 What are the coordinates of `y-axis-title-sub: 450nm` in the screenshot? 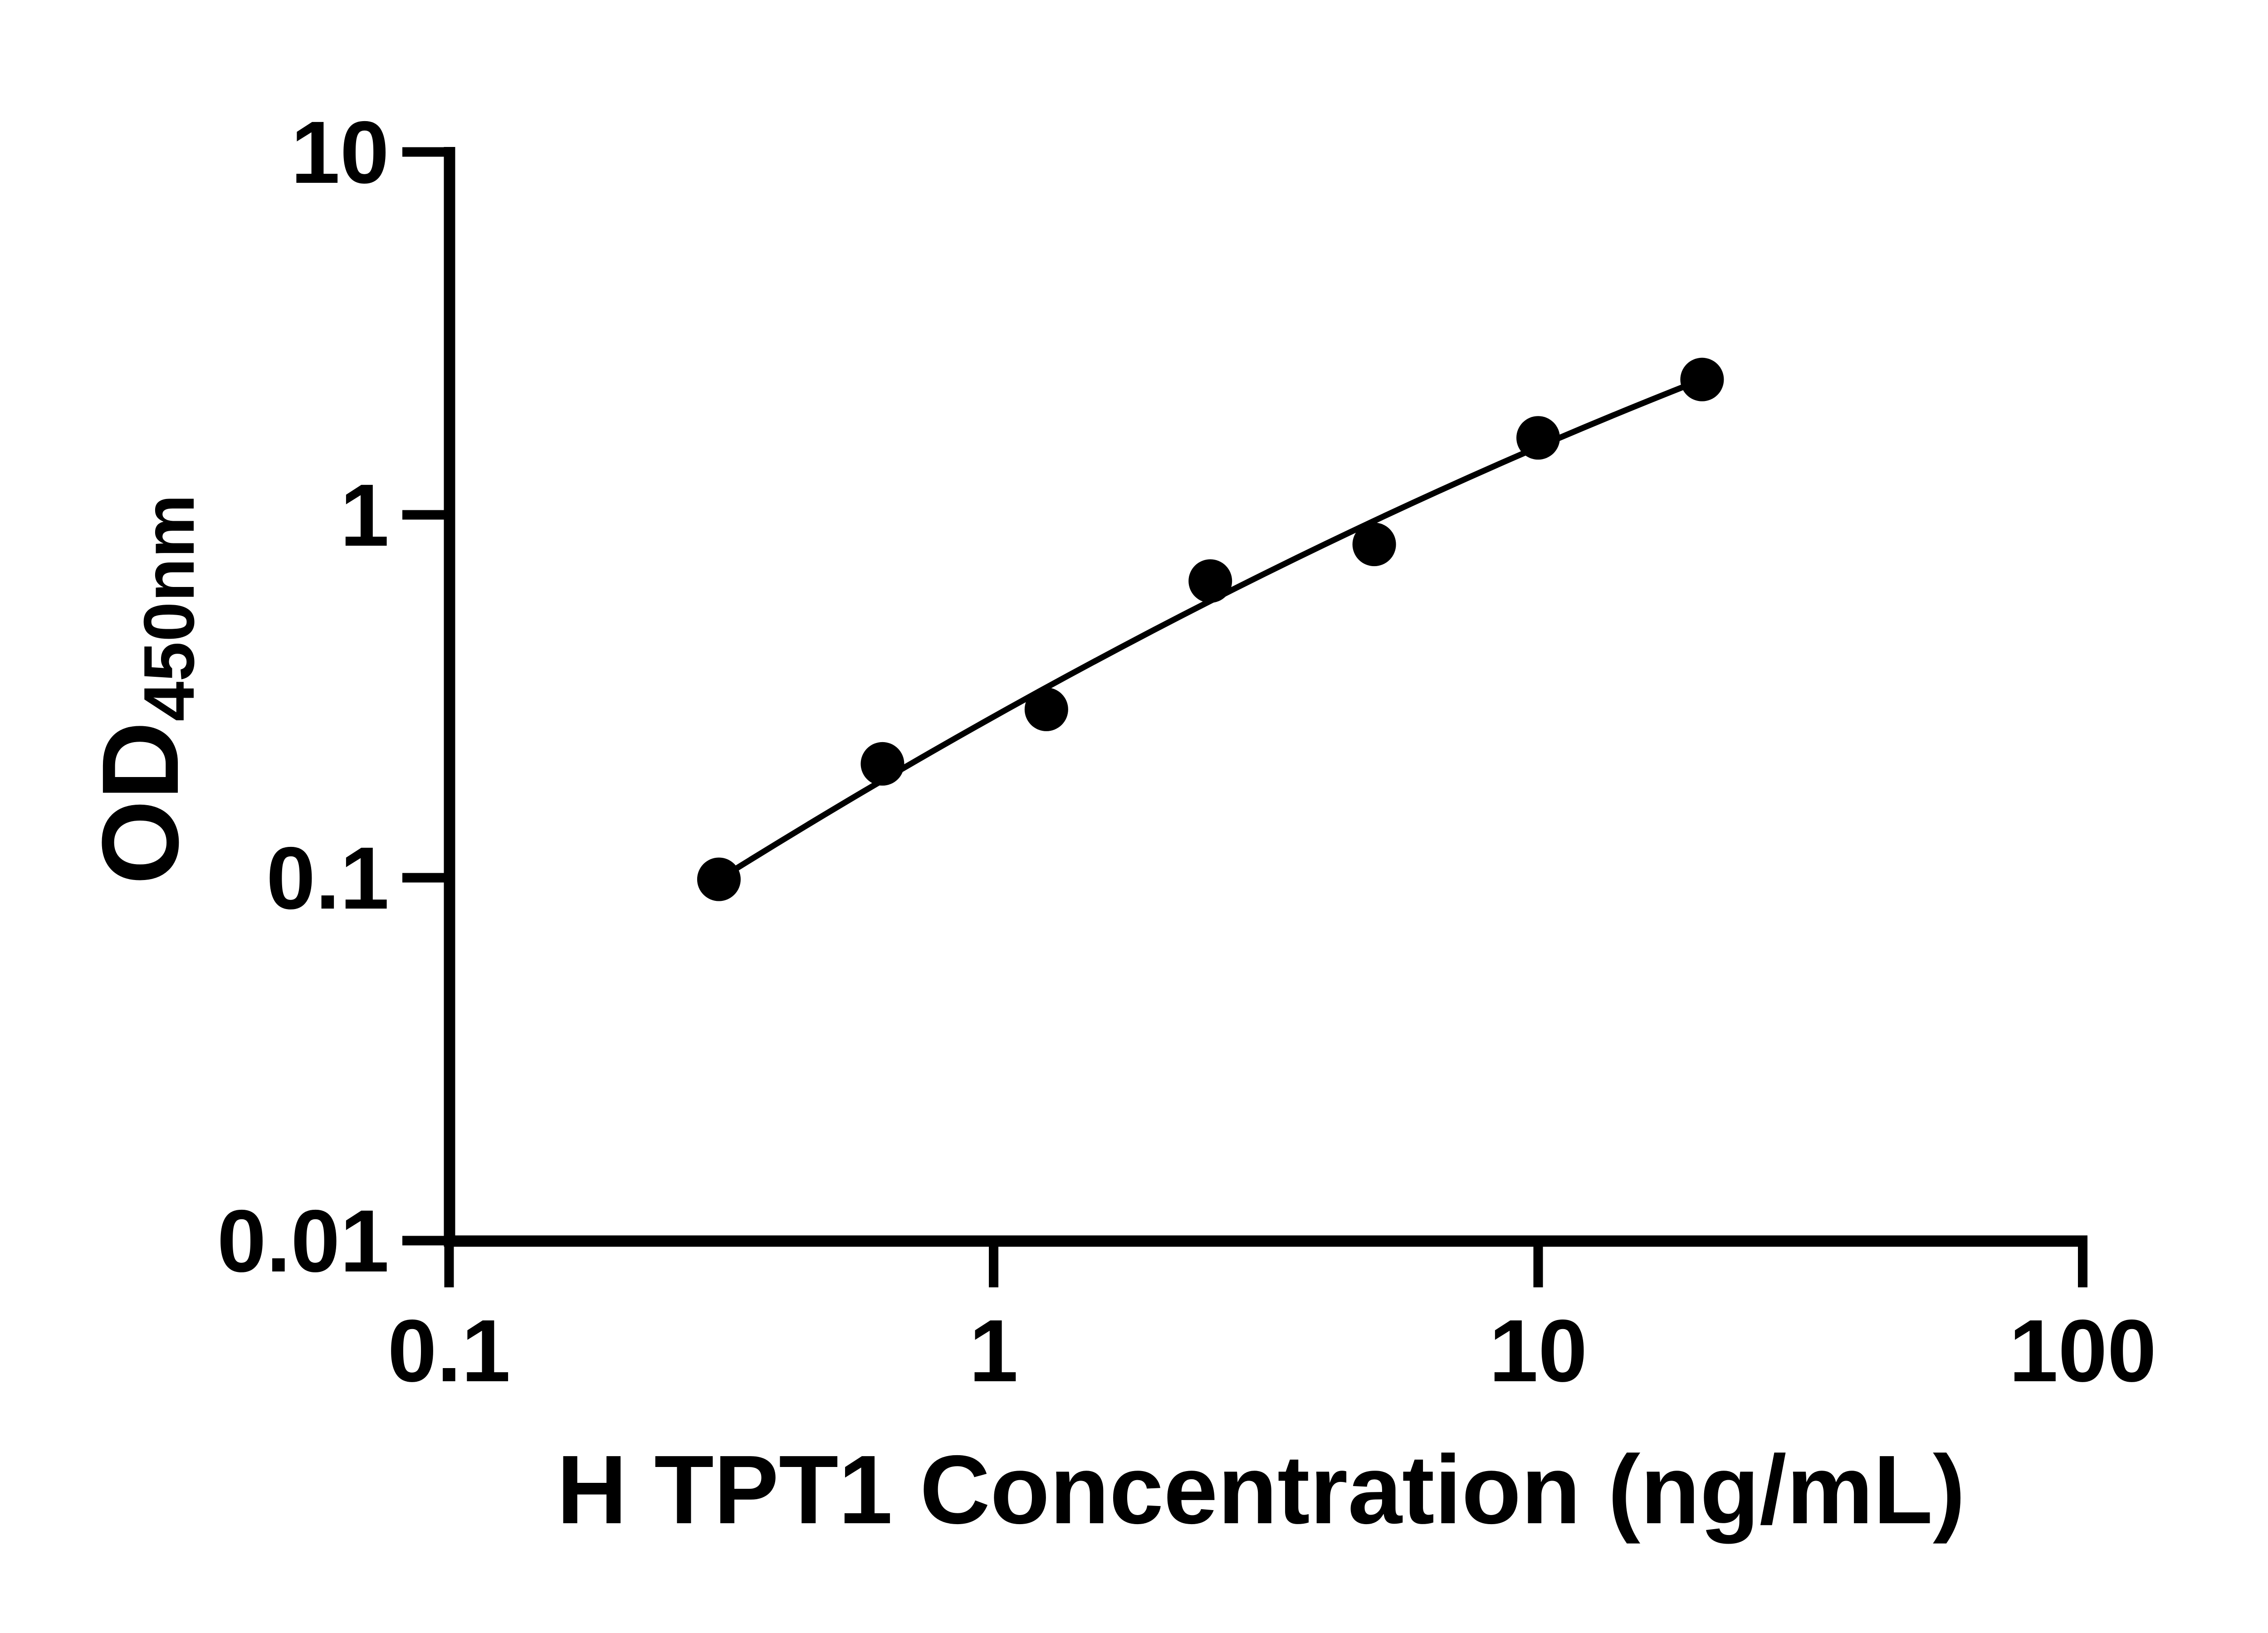 It's located at (169, 608).